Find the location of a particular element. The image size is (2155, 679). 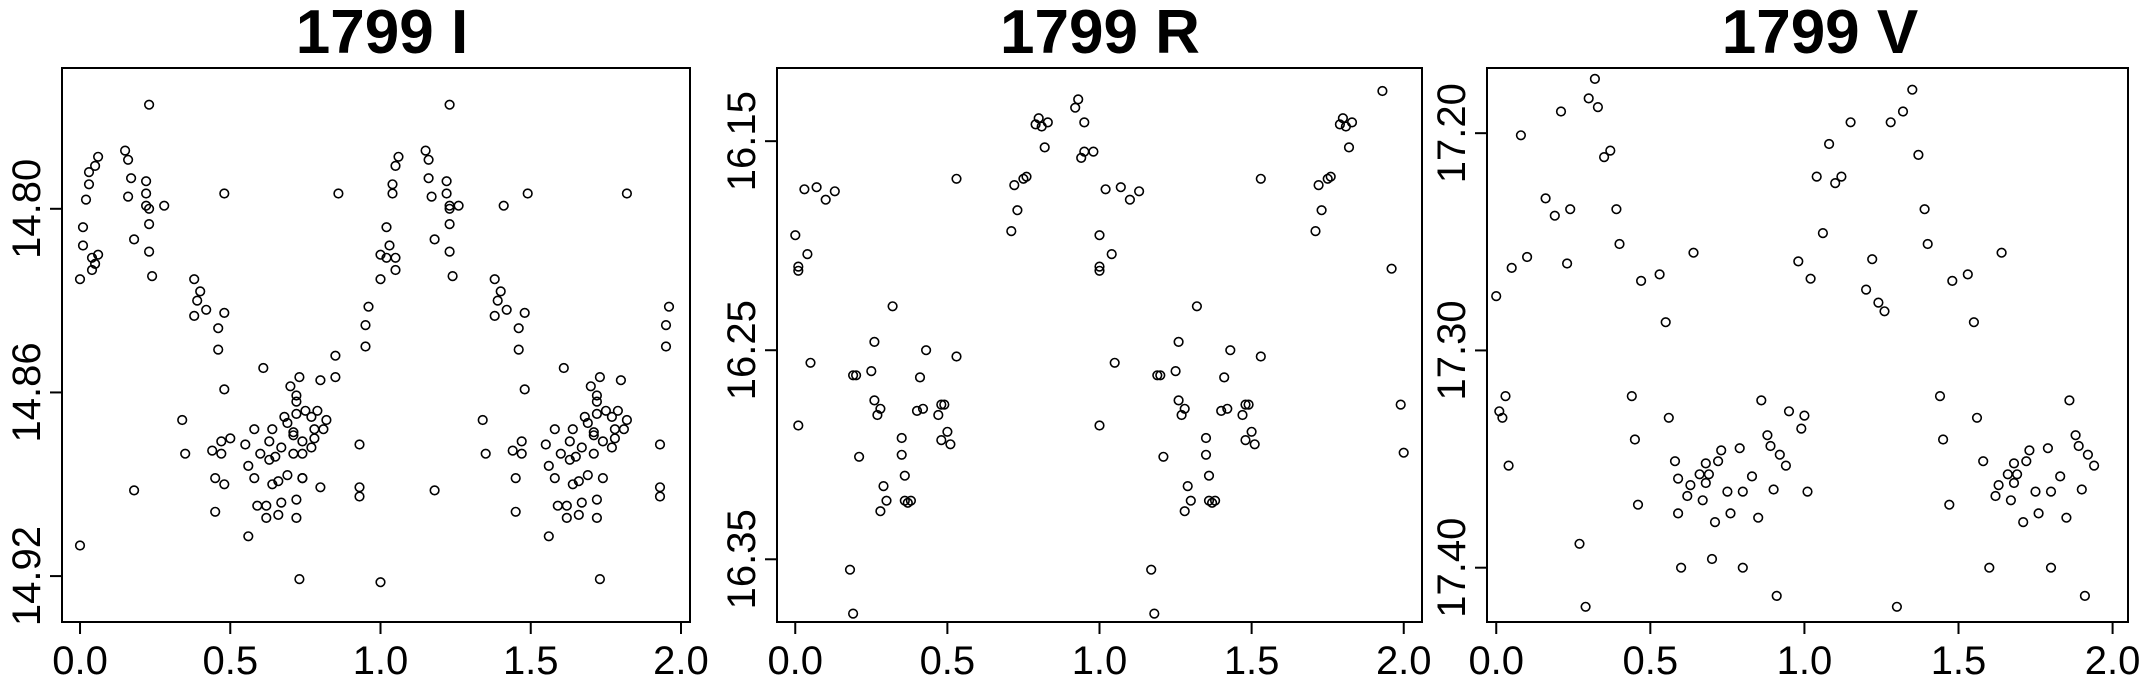

x-tick-label: 0.5 is located at coordinates (230, 659).